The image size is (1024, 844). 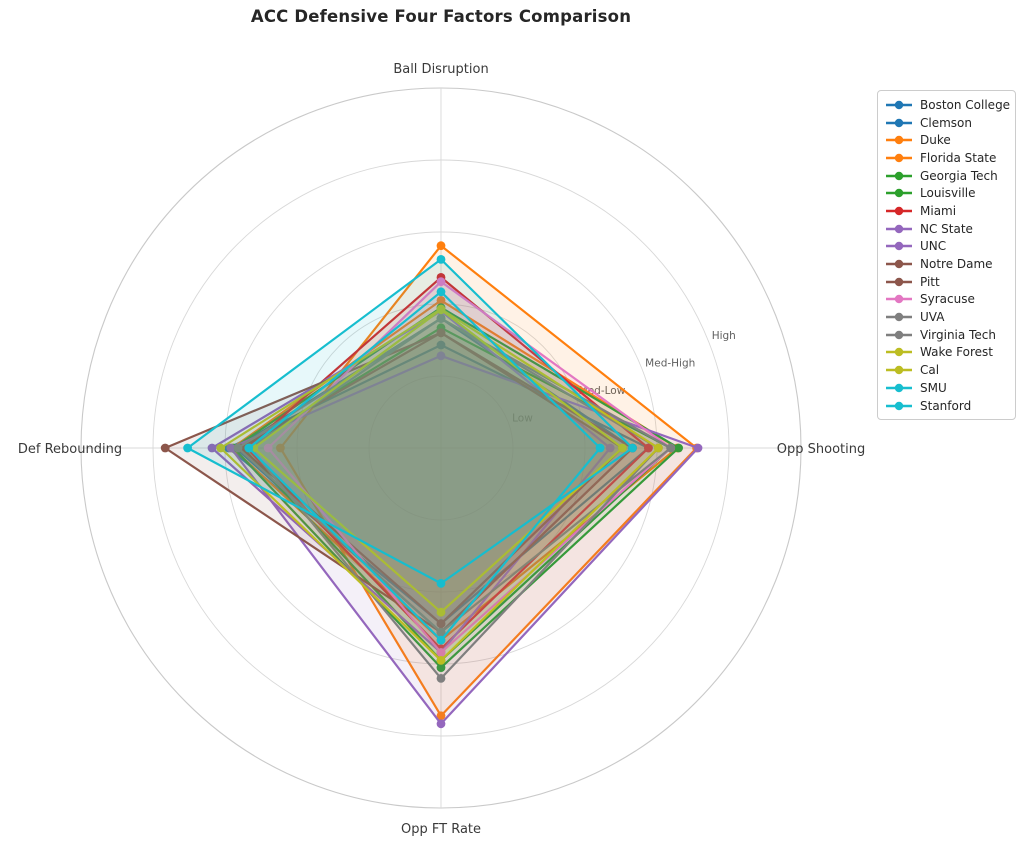 I want to click on legend-label: Miami, so click(x=938, y=210).